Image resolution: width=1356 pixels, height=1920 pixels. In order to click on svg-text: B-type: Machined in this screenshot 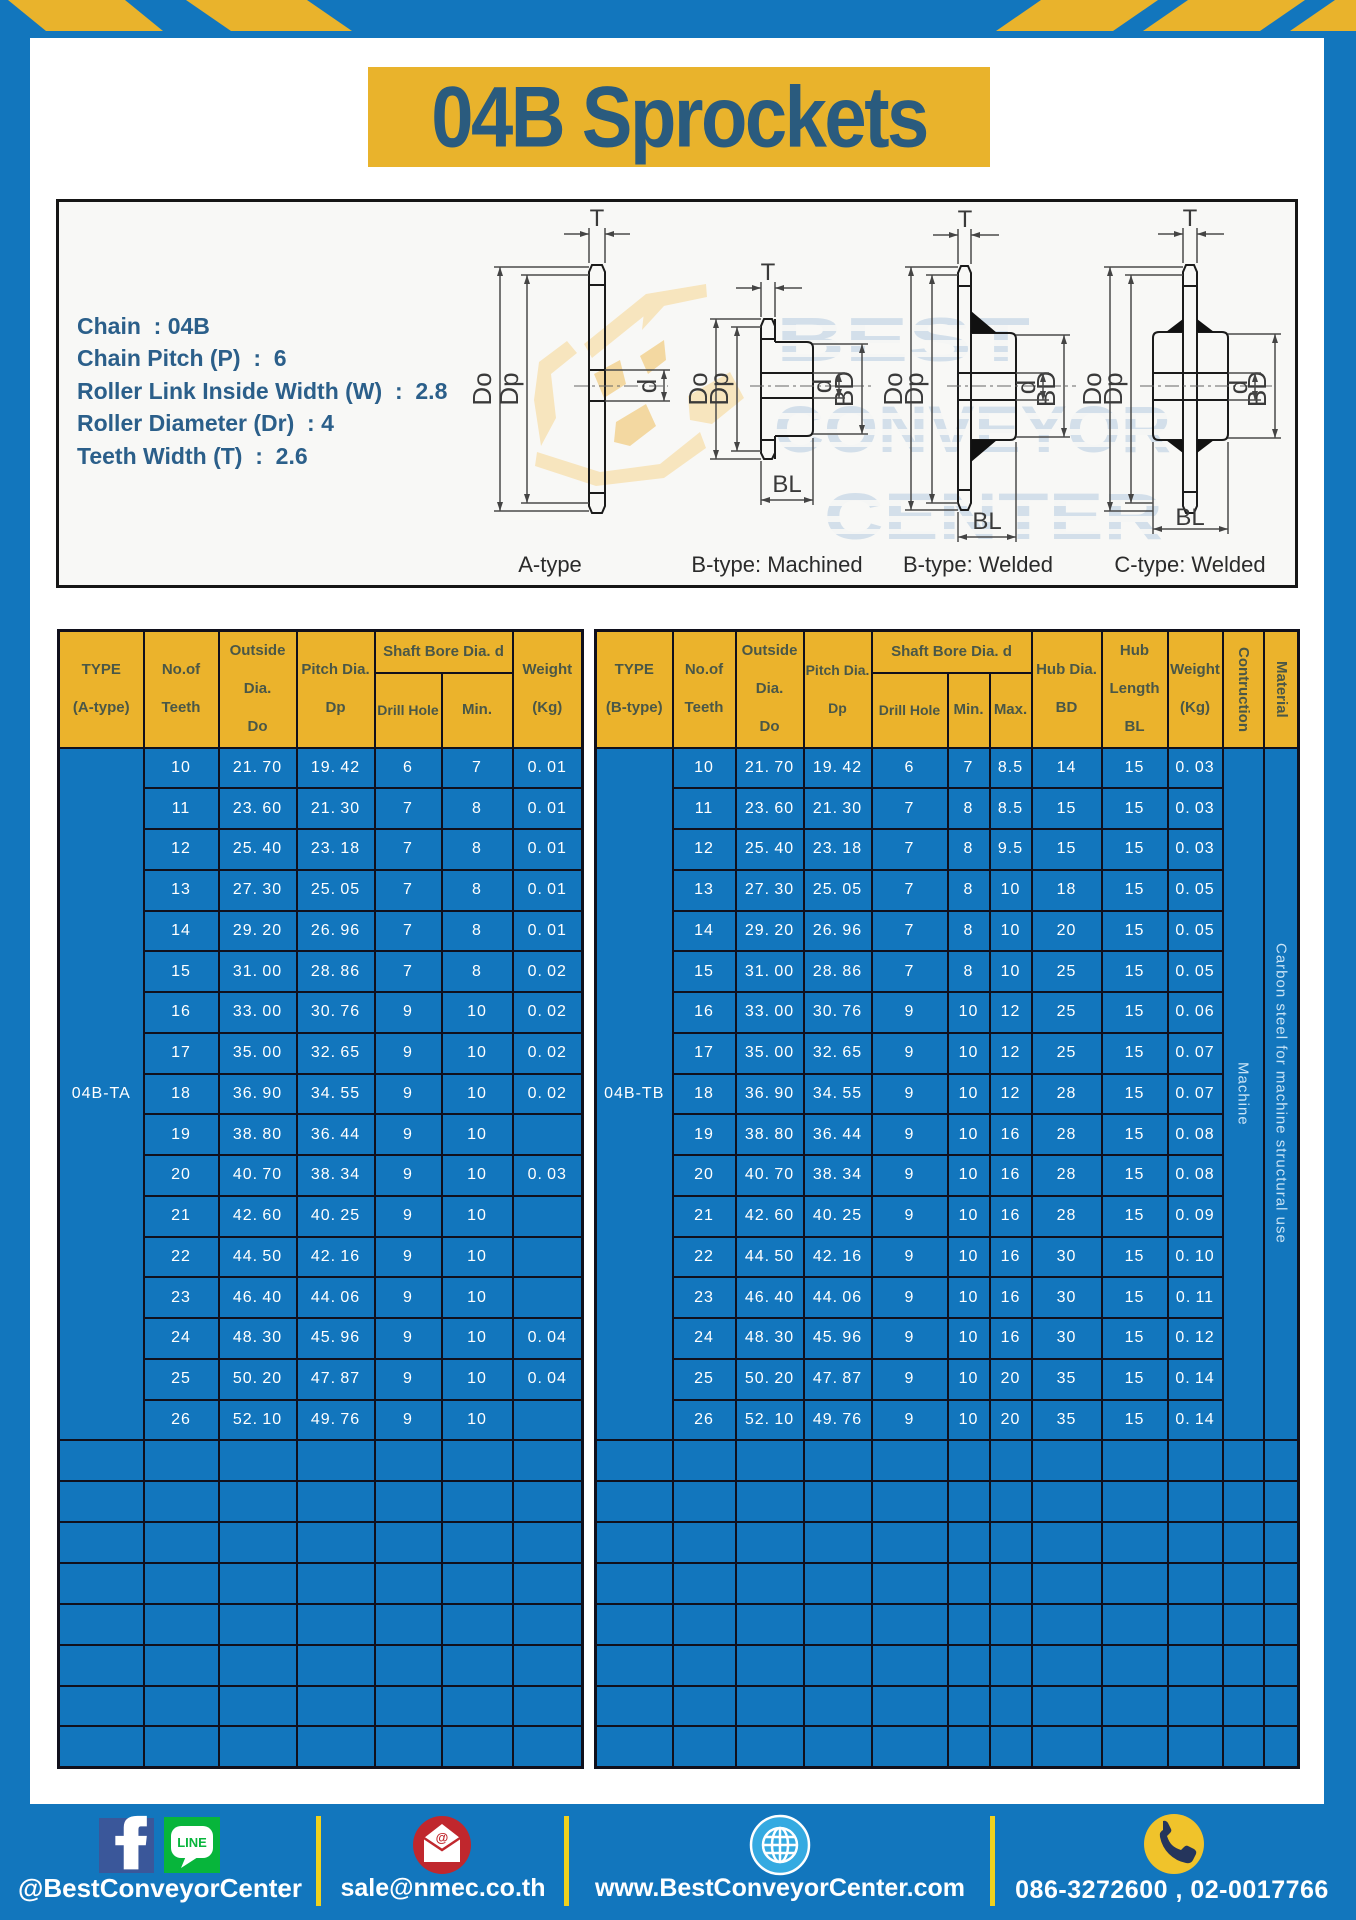, I will do `click(776, 564)`.